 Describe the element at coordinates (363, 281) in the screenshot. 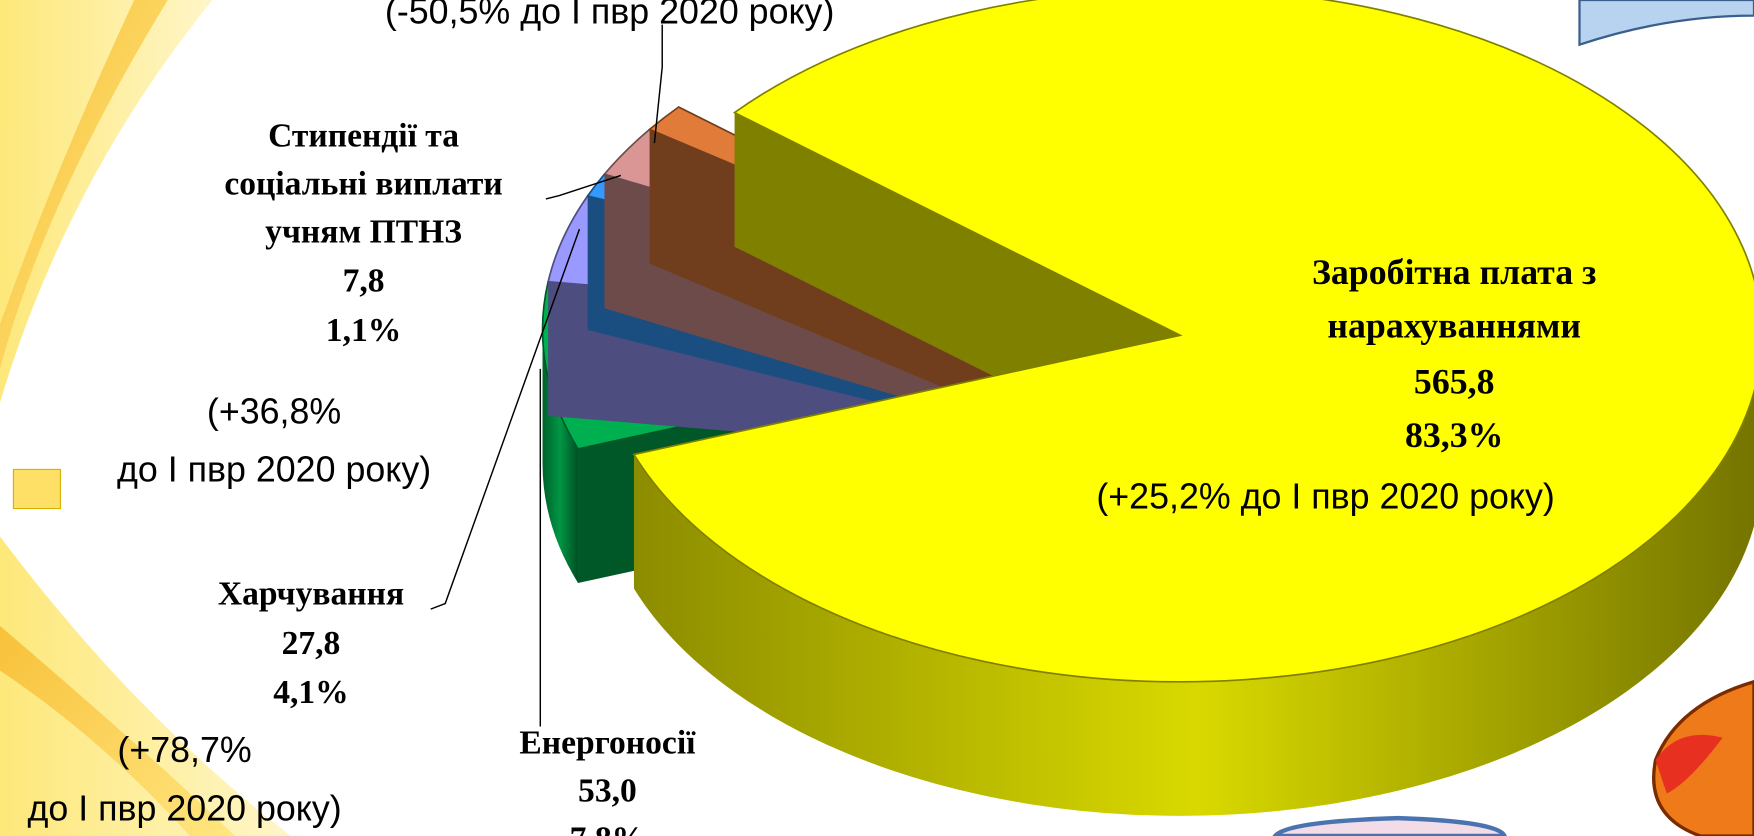

I see `amount-label: 7,8` at that location.